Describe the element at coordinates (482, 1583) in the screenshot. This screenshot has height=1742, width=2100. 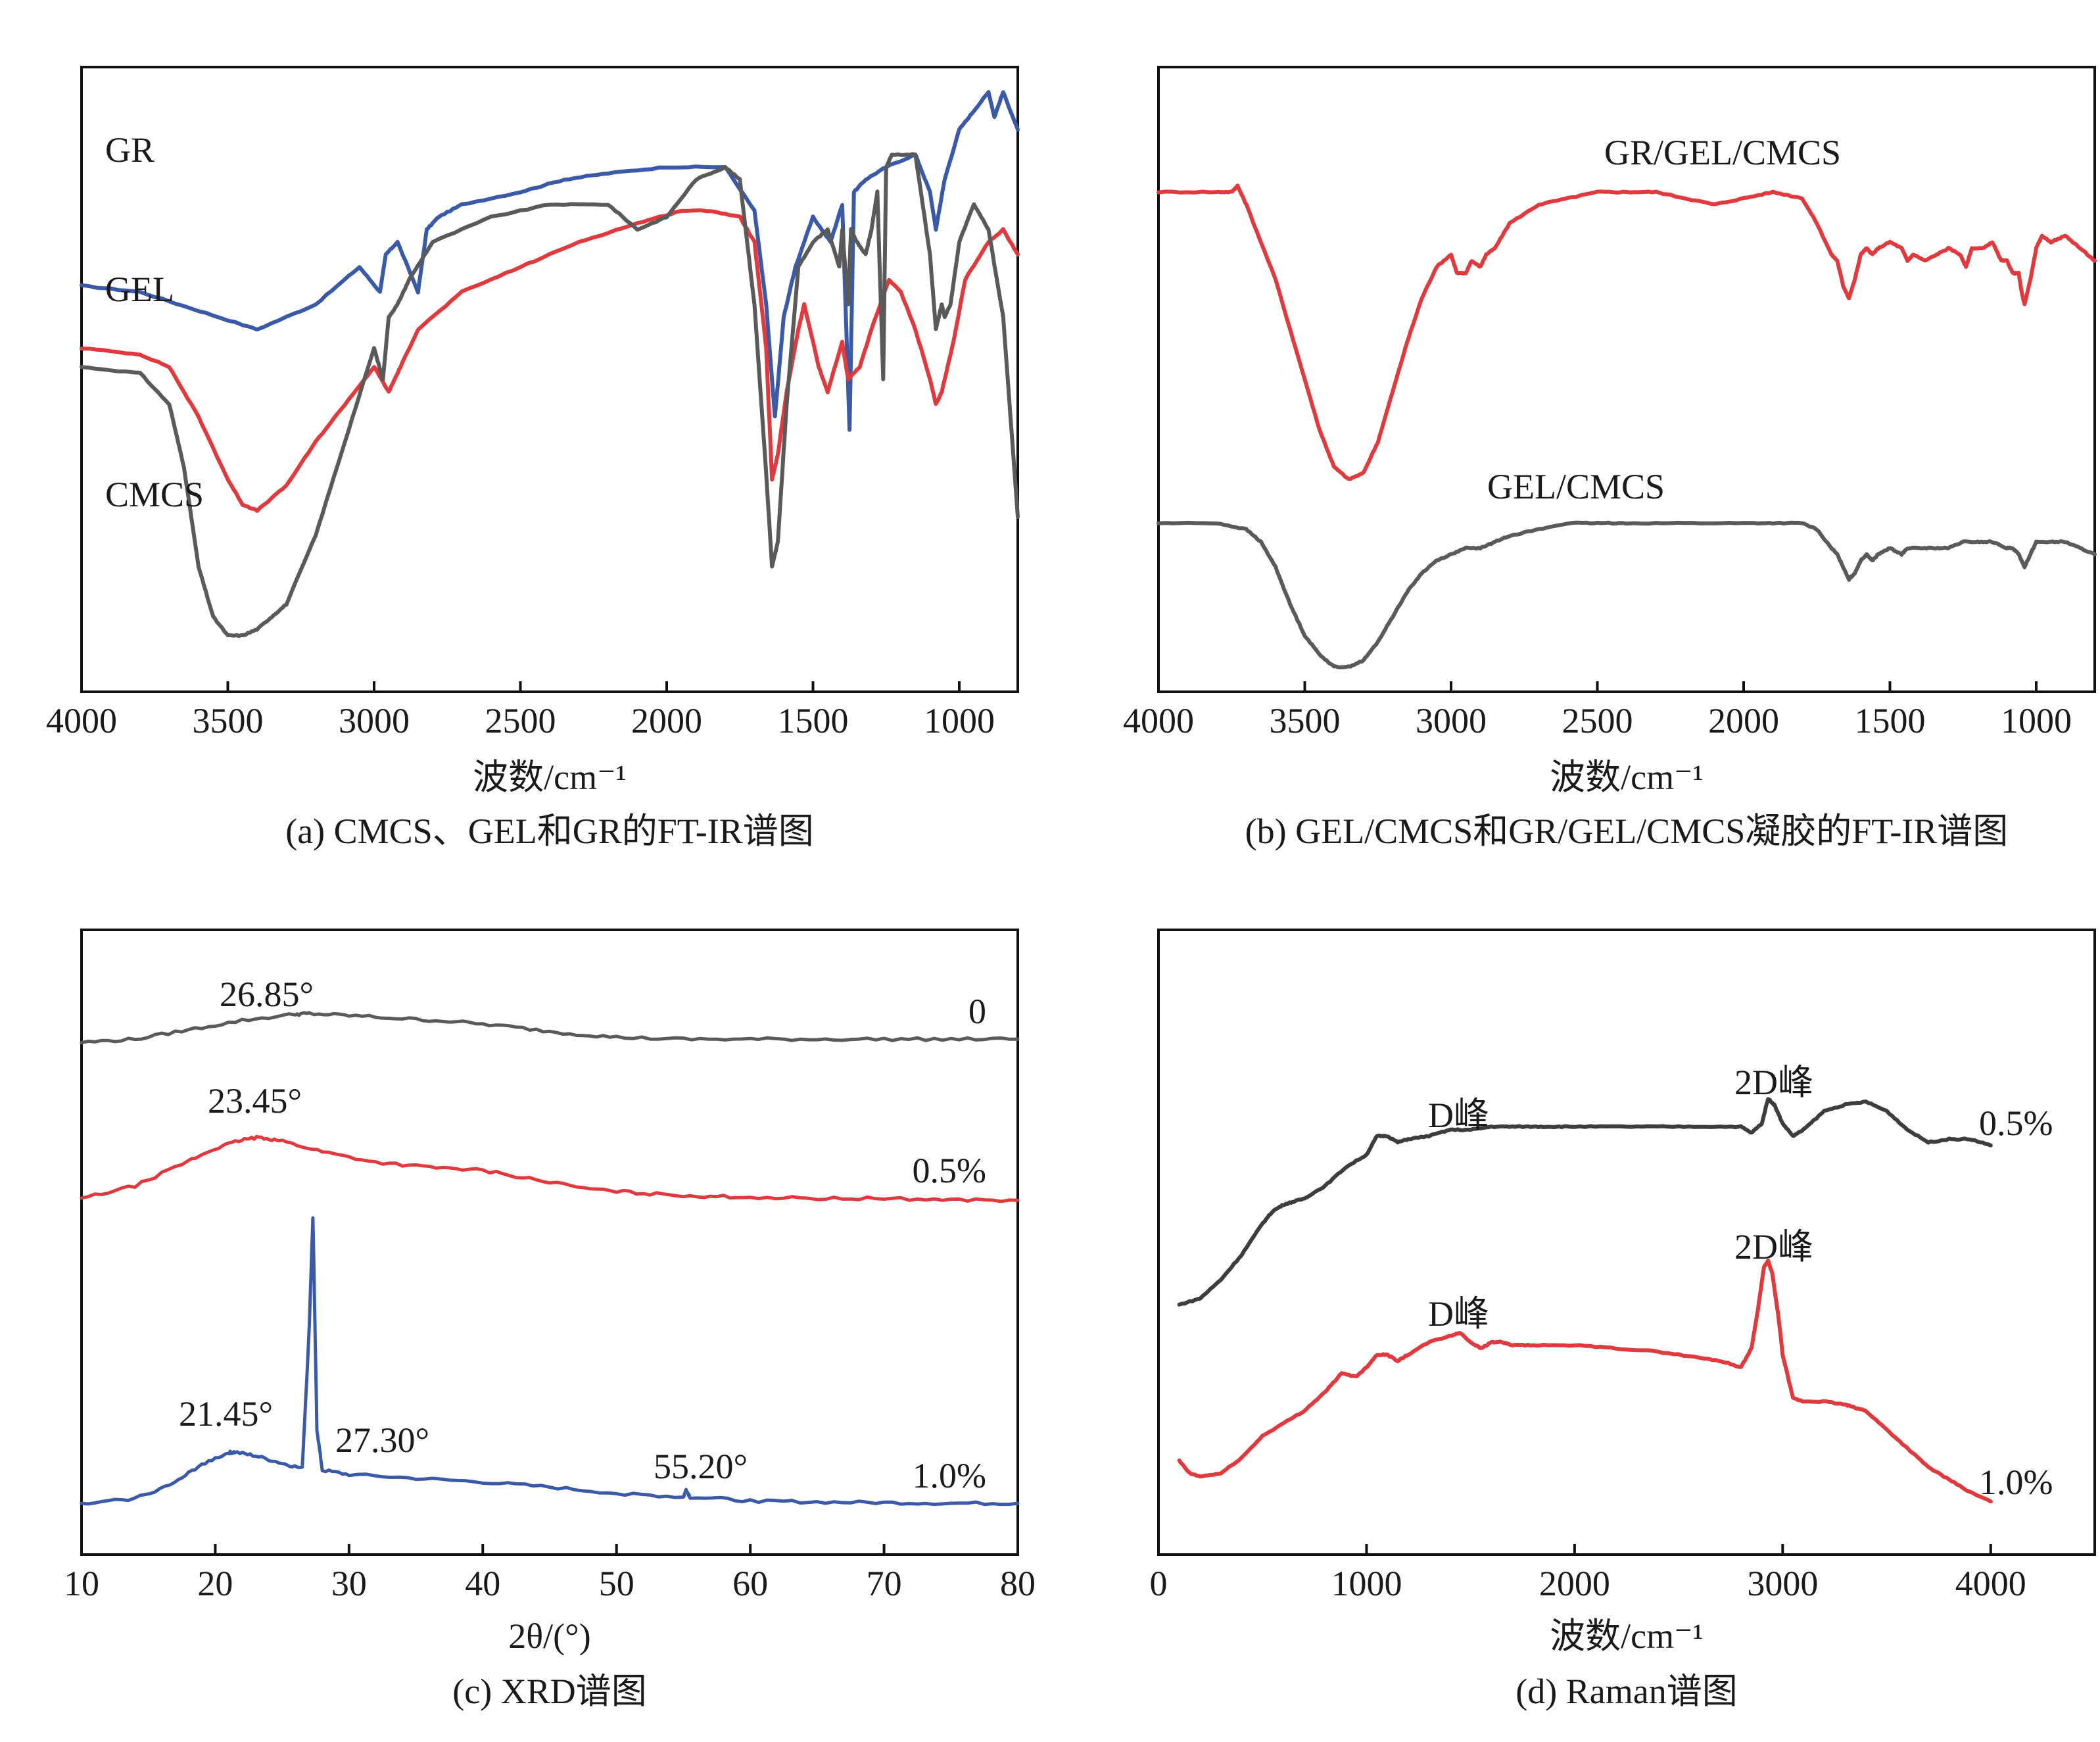
I see `x-tick-label: 40` at that location.